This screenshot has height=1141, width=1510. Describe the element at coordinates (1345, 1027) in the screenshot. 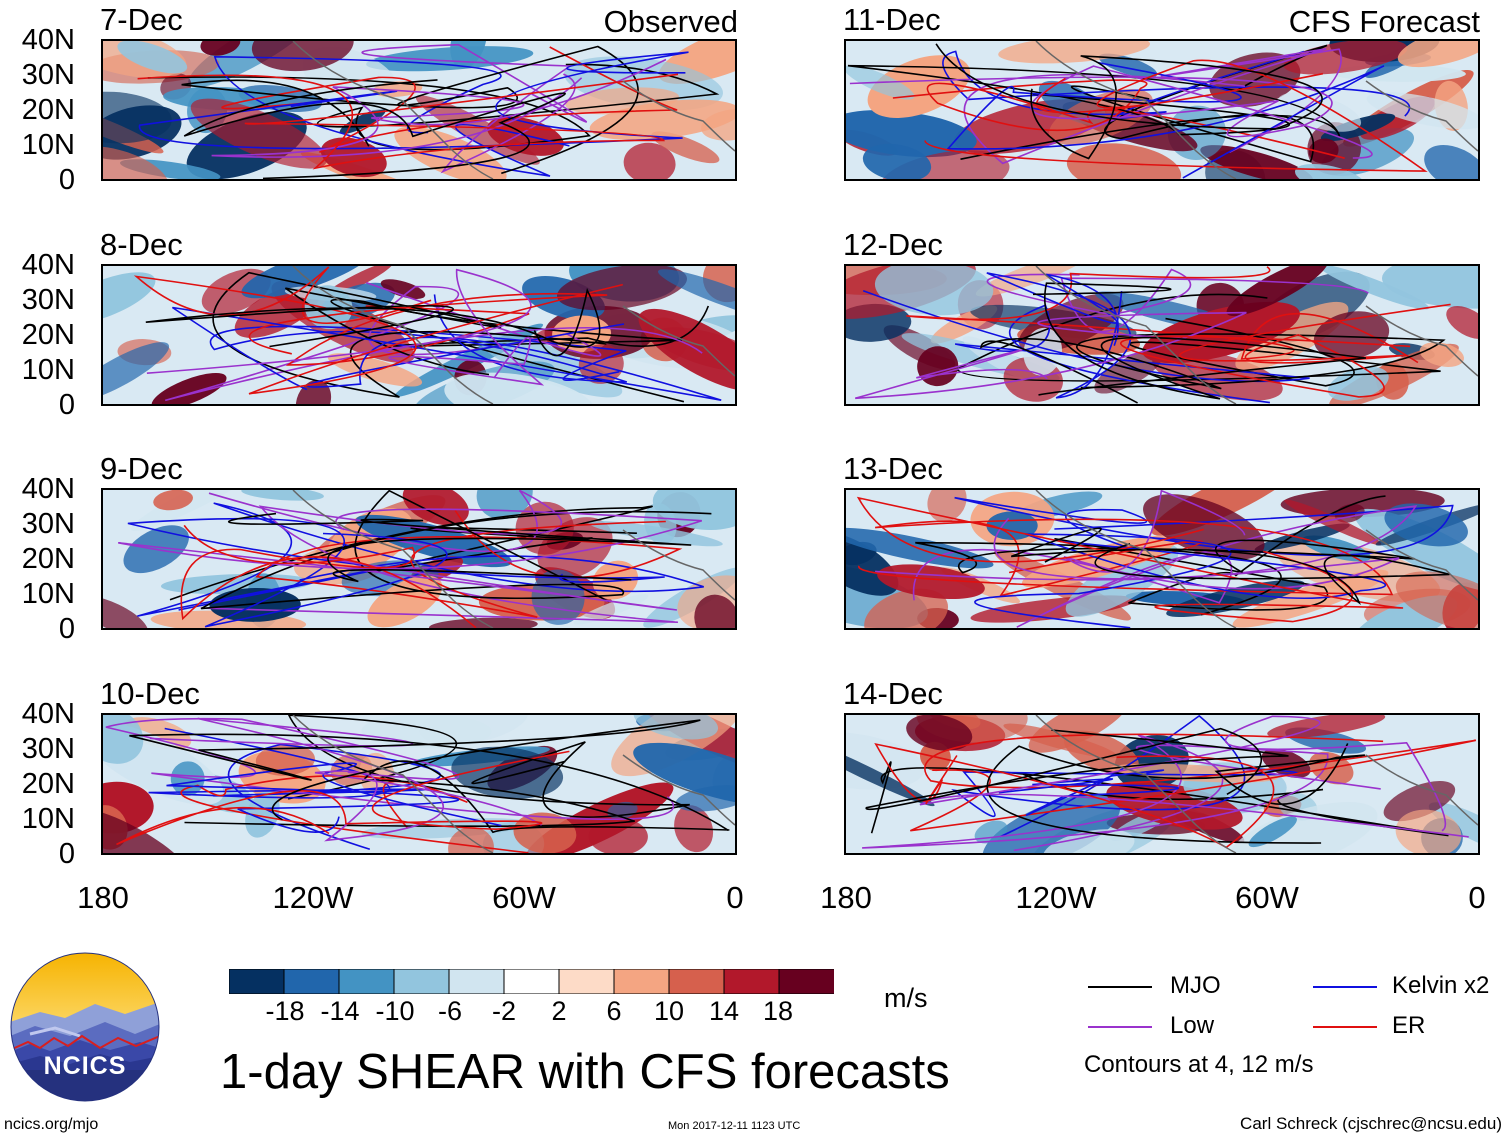

I see `legend-line-er` at that location.